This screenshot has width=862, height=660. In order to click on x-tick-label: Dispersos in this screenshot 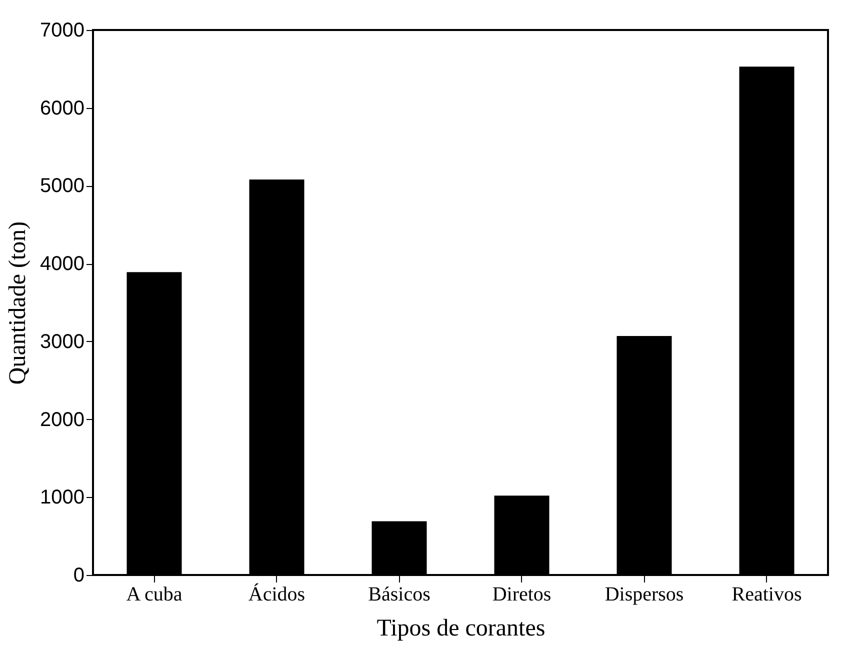, I will do `click(644, 595)`.